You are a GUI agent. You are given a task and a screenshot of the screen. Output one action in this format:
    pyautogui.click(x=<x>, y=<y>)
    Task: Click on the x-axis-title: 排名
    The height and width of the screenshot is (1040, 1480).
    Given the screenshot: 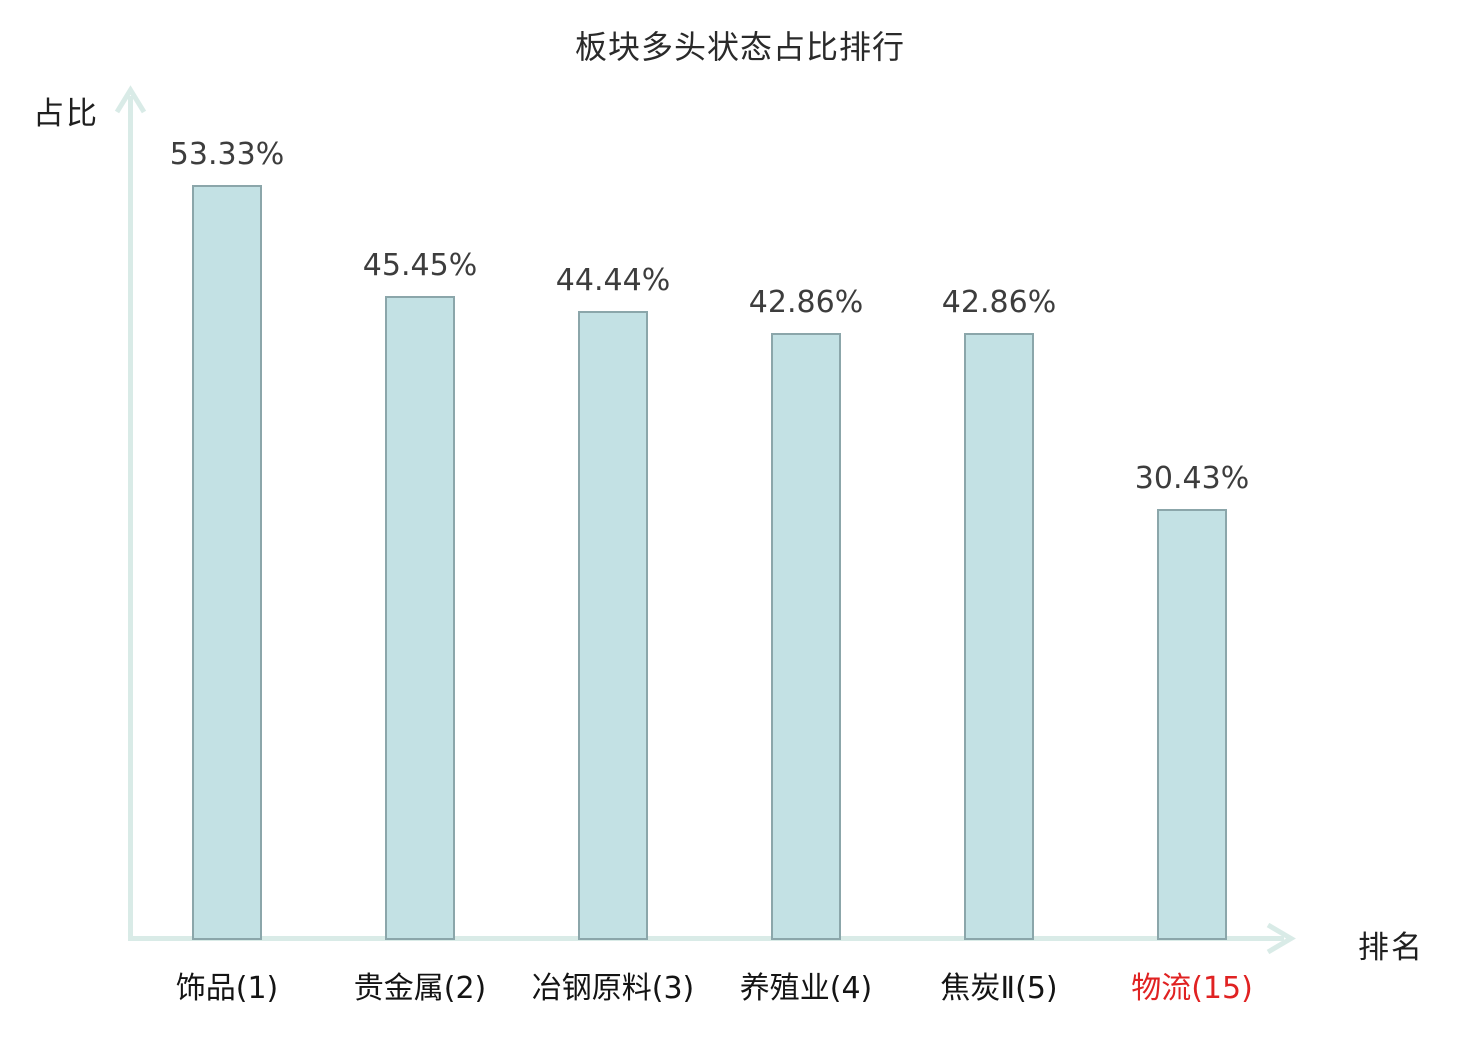 What is the action you would take?
    pyautogui.click(x=1391, y=948)
    